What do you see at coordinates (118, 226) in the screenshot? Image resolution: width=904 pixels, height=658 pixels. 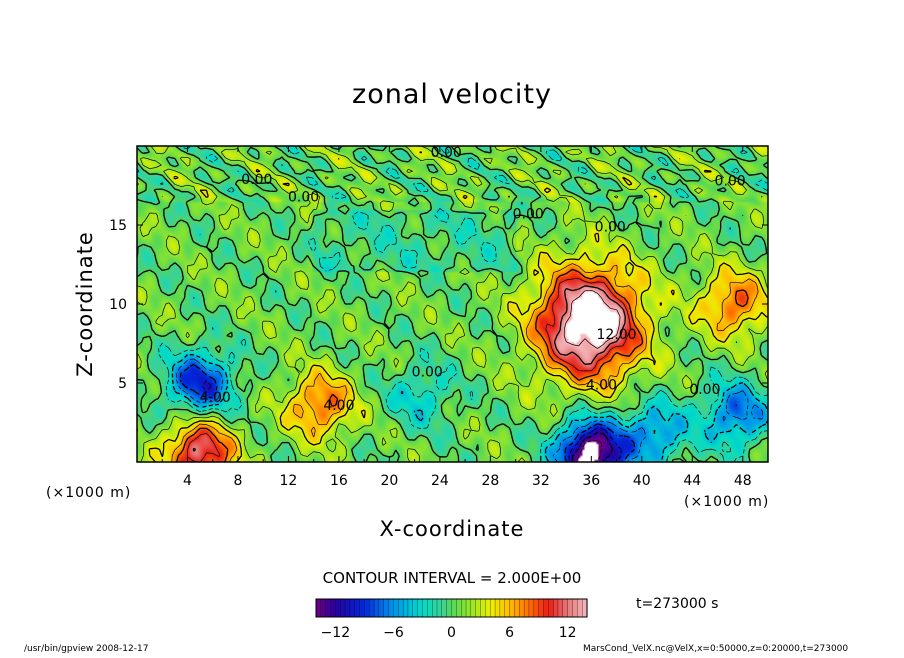 I see `y-tick-label: 15` at bounding box center [118, 226].